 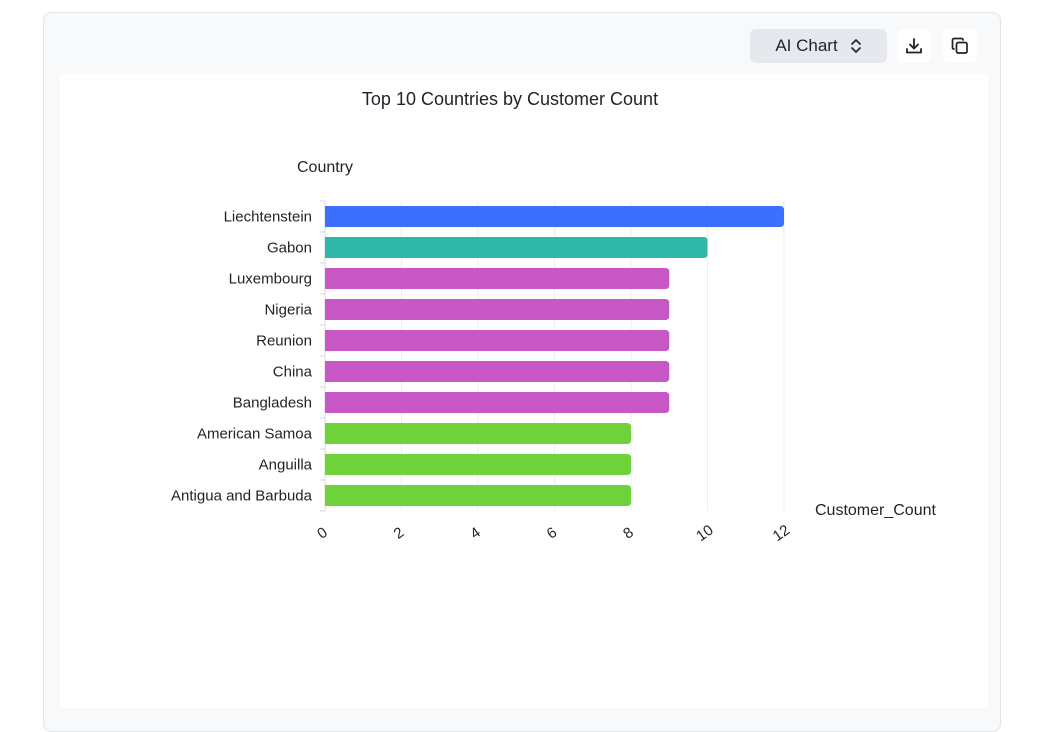 What do you see at coordinates (272, 403) in the screenshot?
I see `y-tick-label: Bangladesh` at bounding box center [272, 403].